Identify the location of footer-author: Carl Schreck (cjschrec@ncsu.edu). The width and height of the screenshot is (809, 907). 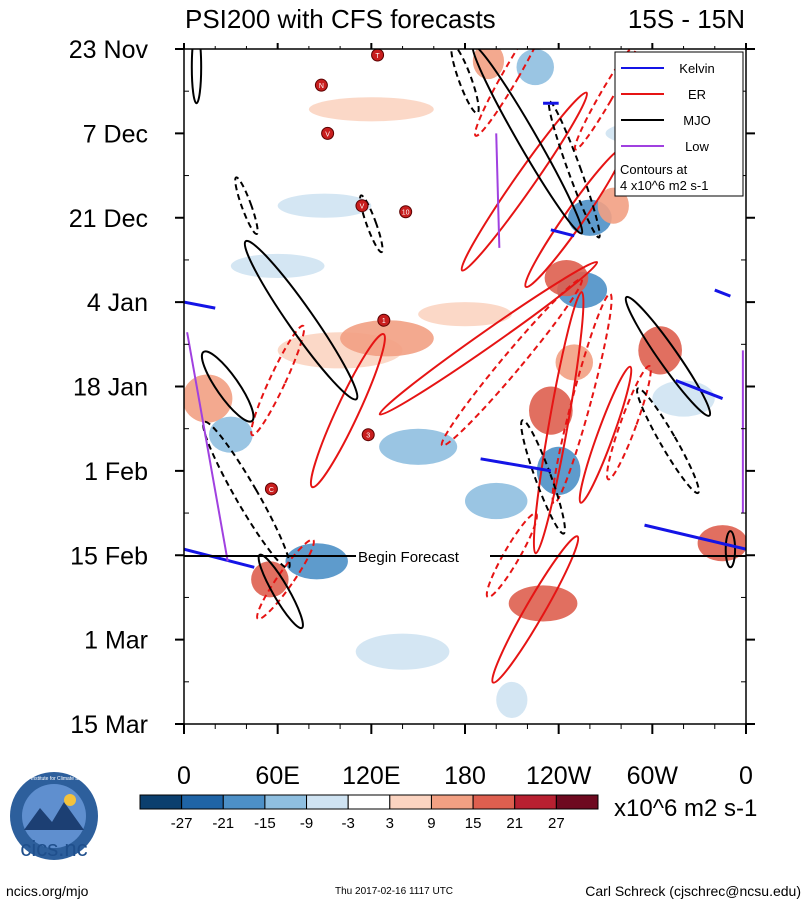
(693, 891).